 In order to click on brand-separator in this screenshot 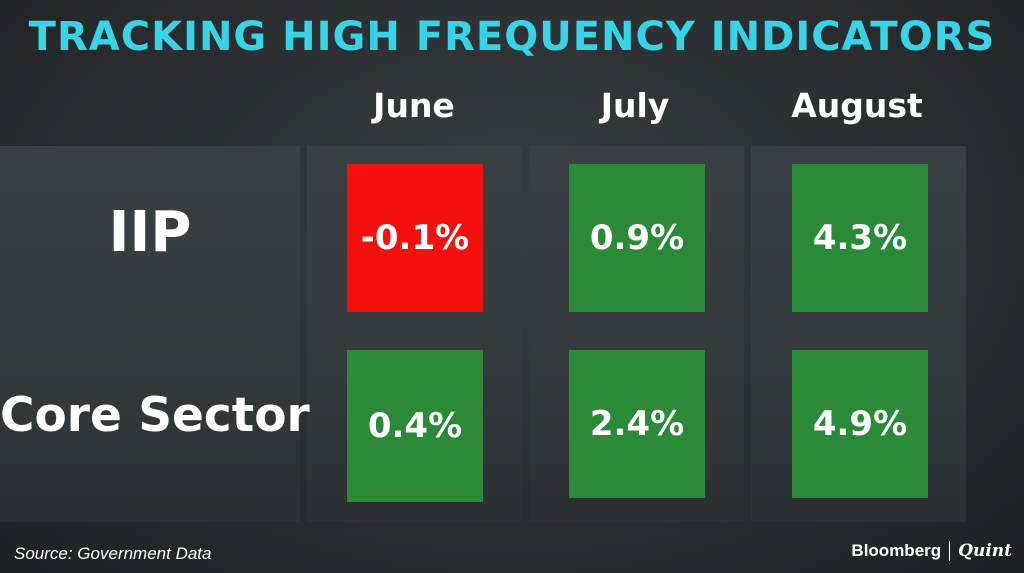, I will do `click(950, 551)`.